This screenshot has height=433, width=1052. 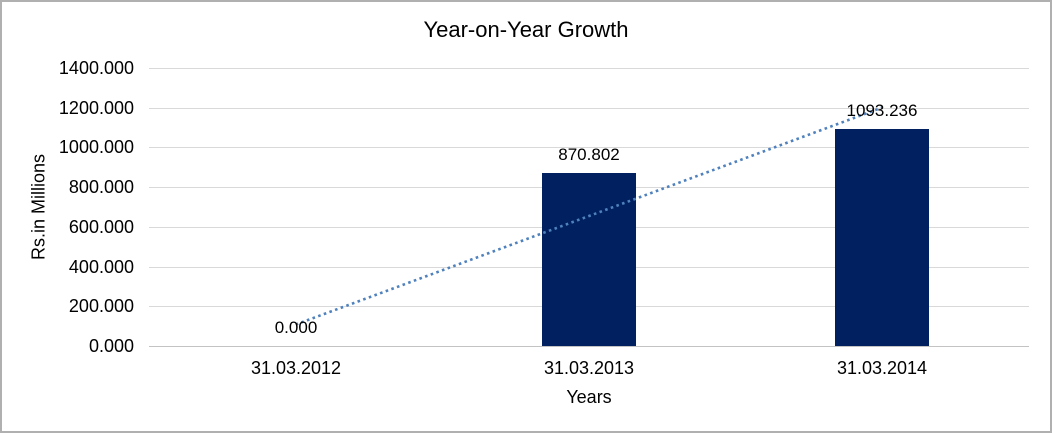 What do you see at coordinates (38, 207) in the screenshot?
I see `y-axis-title: Rs.in Millions` at bounding box center [38, 207].